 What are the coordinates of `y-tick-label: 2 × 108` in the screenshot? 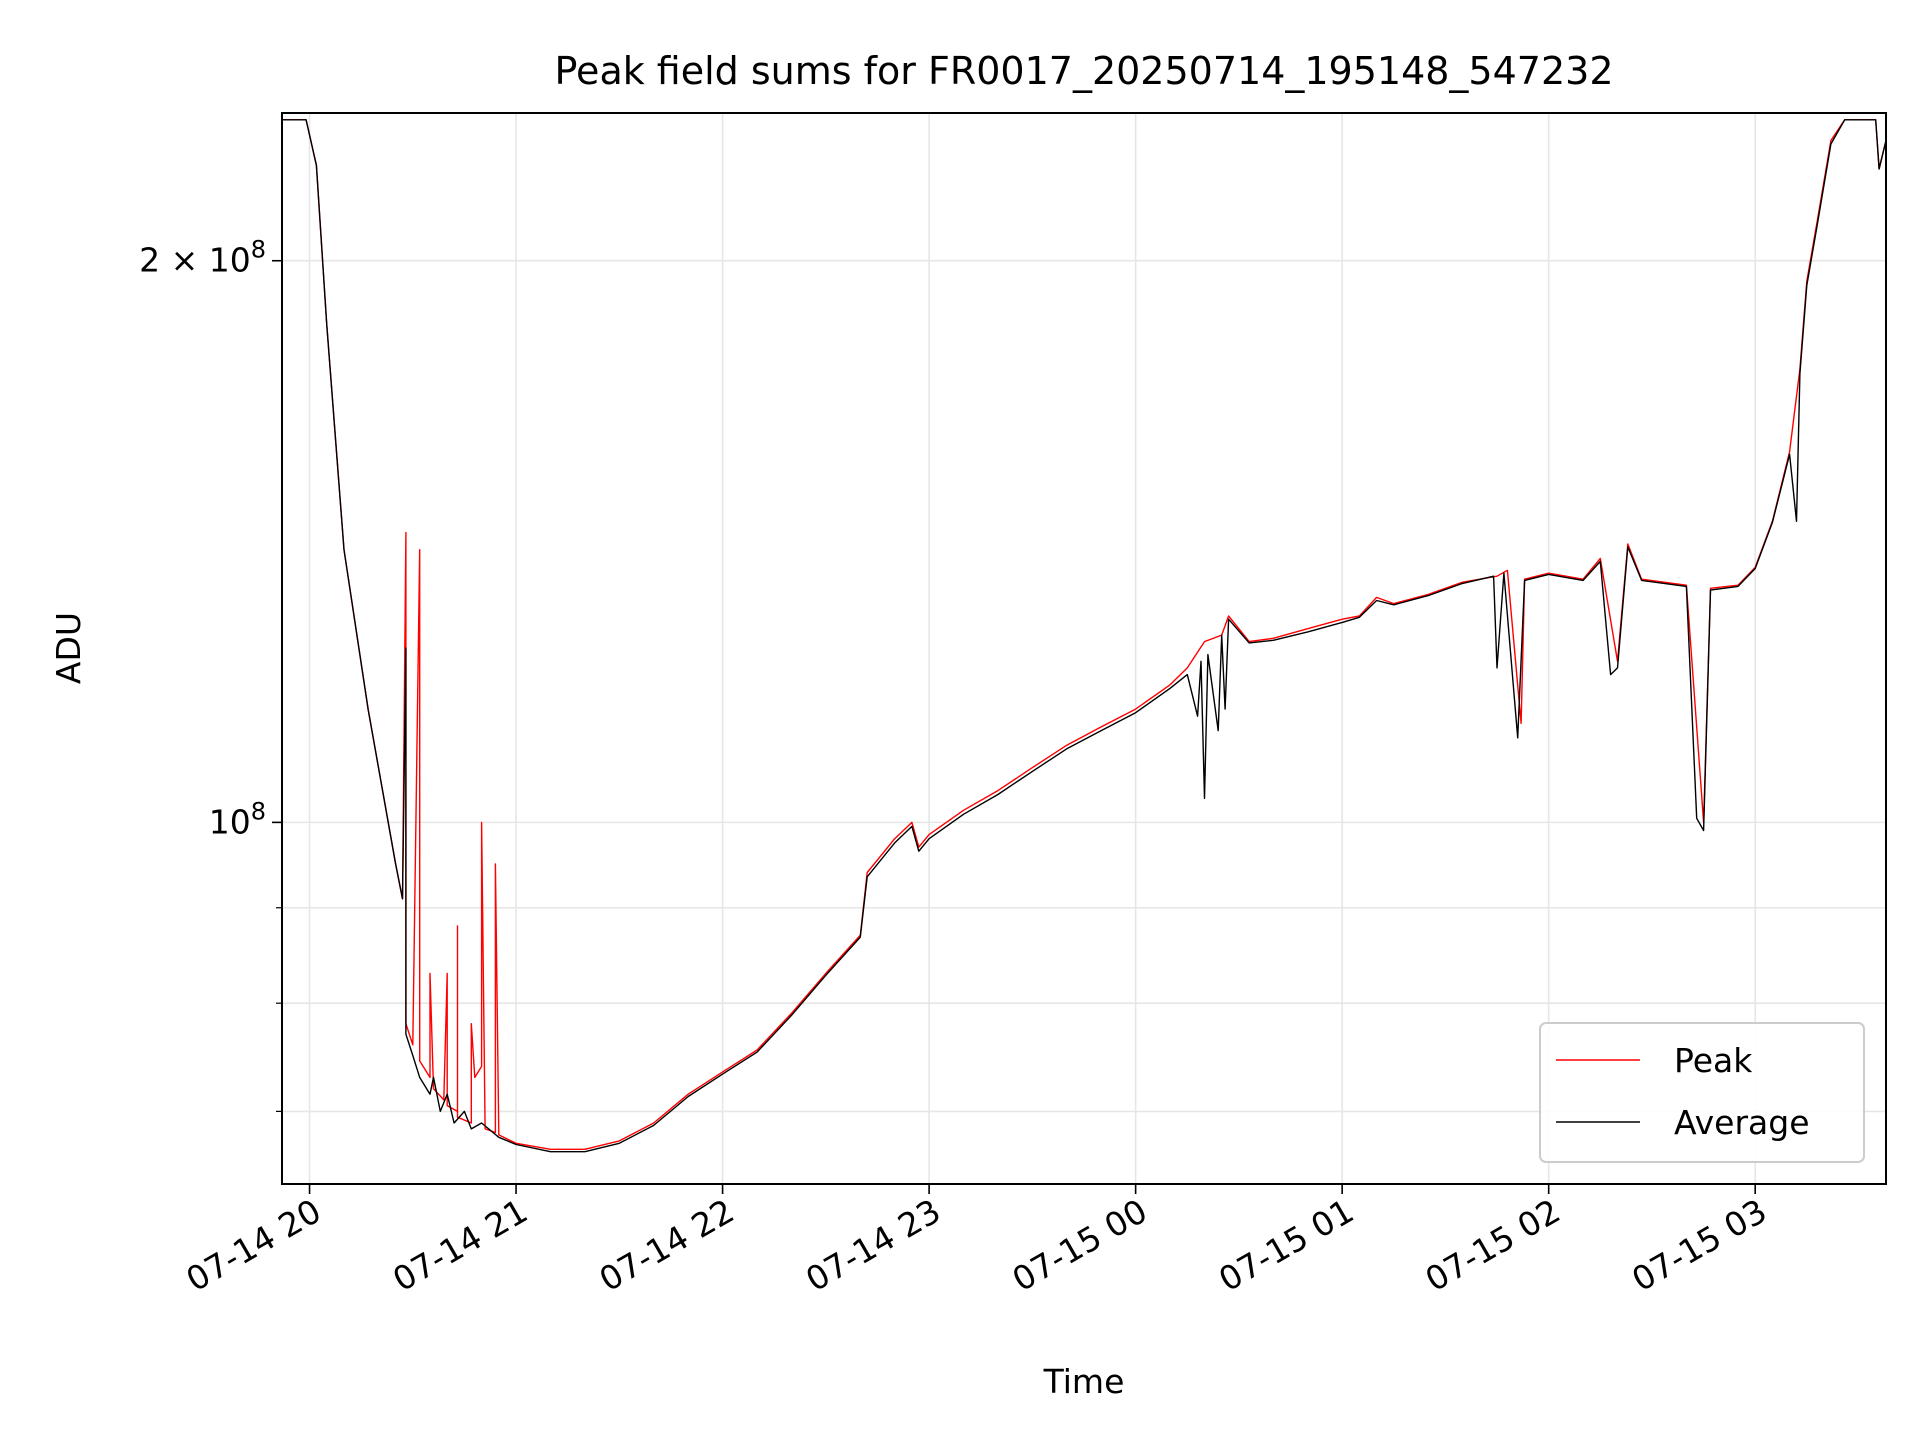 It's located at (202, 258).